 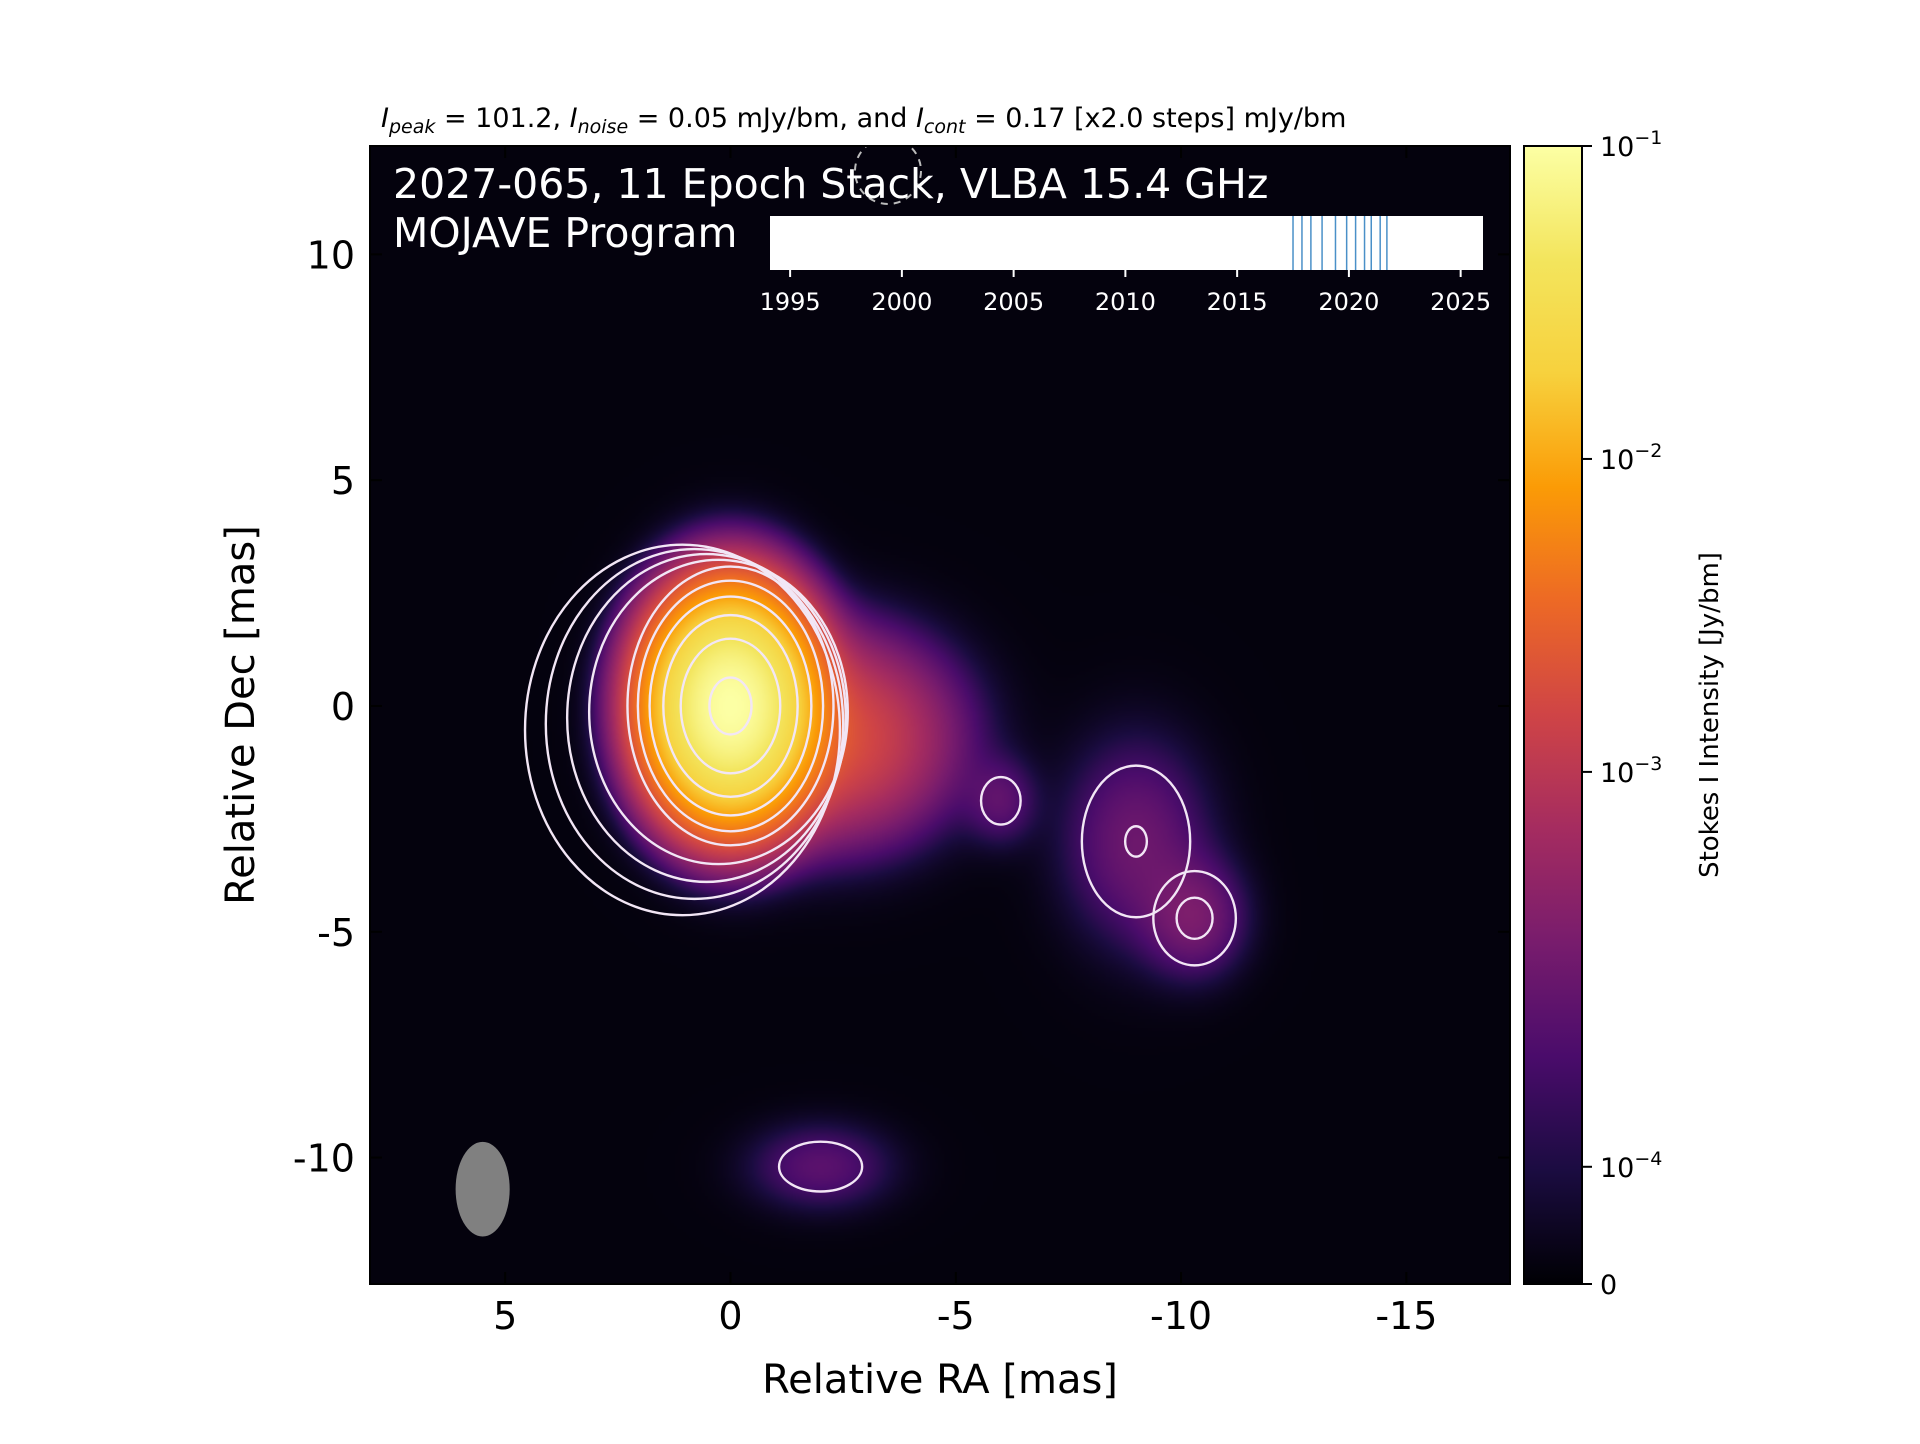 I want to click on colorbar-ticks: 10⁻¹ 10⁻² 10⁻³ 10⁻⁴ 0, so click(x=1622, y=714).